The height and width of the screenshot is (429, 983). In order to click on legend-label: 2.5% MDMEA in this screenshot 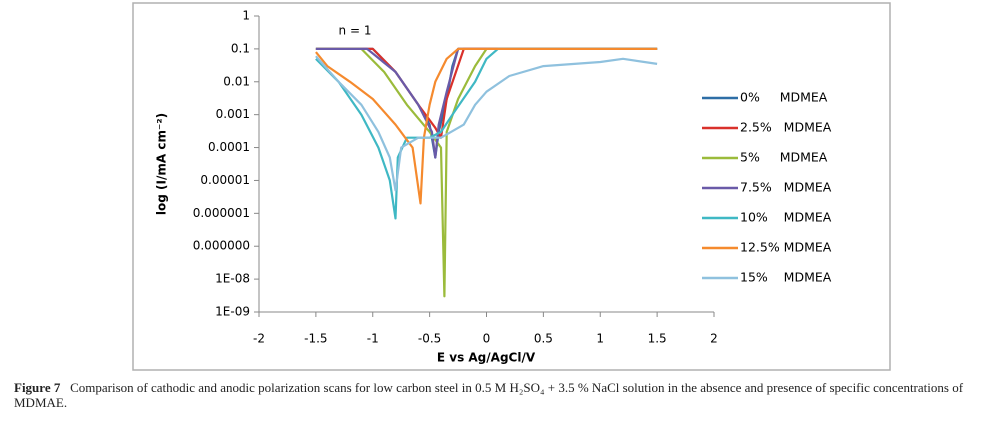, I will do `click(786, 127)`.